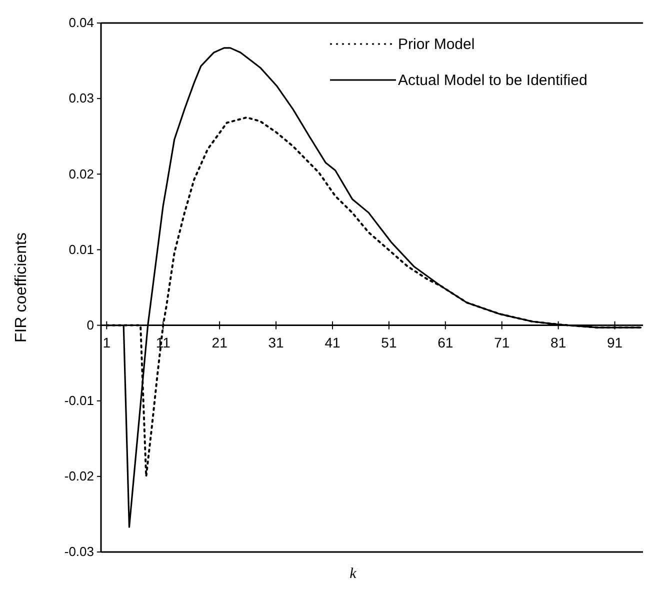 Image resolution: width=645 pixels, height=598 pixels. I want to click on x-axis-title: k, so click(353, 574).